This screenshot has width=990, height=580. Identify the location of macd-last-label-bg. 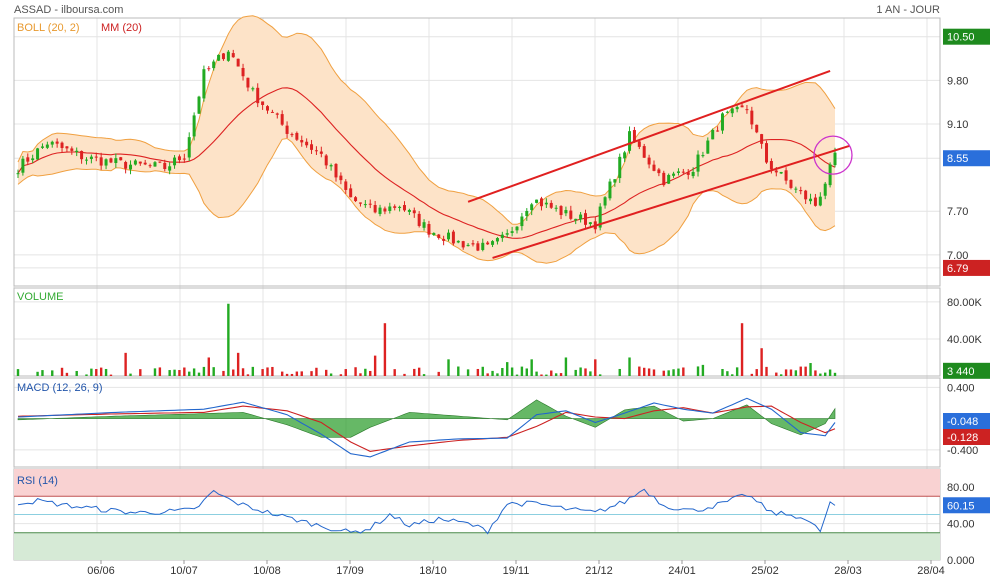
(966, 421).